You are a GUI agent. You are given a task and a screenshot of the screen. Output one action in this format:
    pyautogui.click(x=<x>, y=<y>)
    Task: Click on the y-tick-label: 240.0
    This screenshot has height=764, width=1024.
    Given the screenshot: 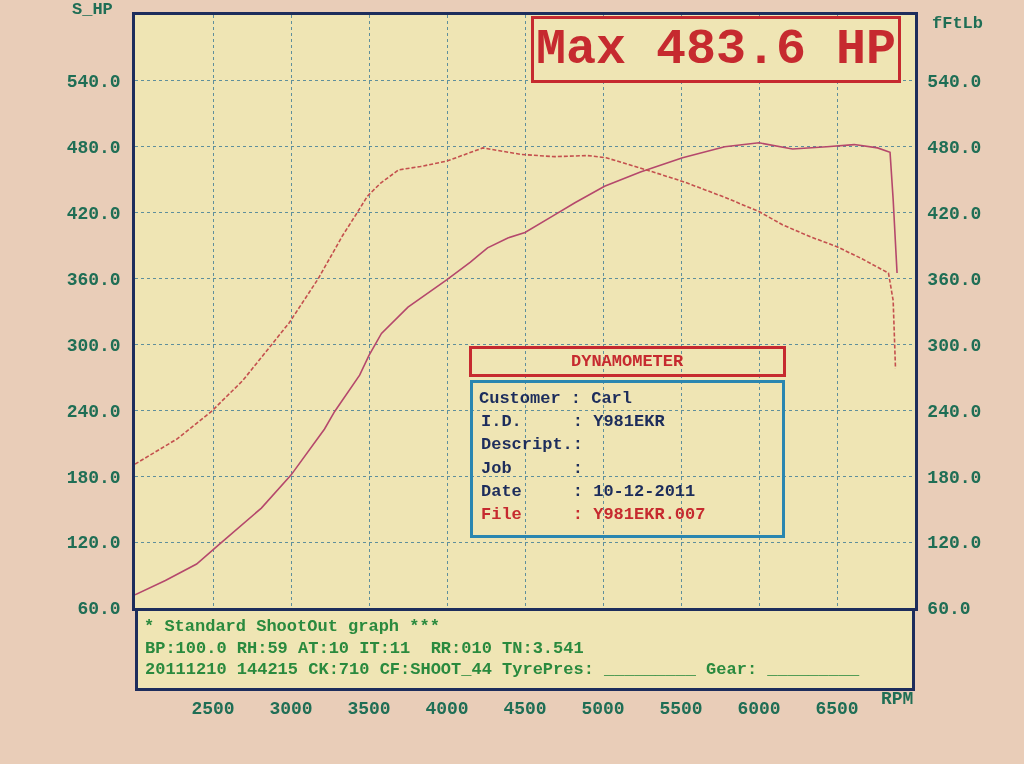 What is the action you would take?
    pyautogui.click(x=93, y=411)
    